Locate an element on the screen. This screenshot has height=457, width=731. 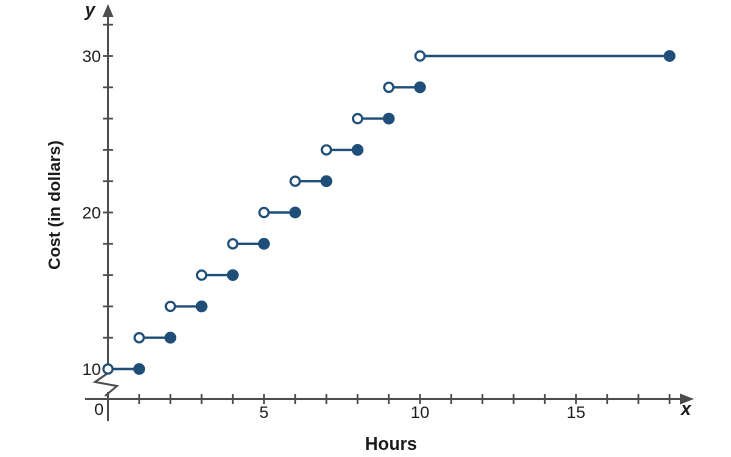
x-tick-label: 15 is located at coordinates (576, 412).